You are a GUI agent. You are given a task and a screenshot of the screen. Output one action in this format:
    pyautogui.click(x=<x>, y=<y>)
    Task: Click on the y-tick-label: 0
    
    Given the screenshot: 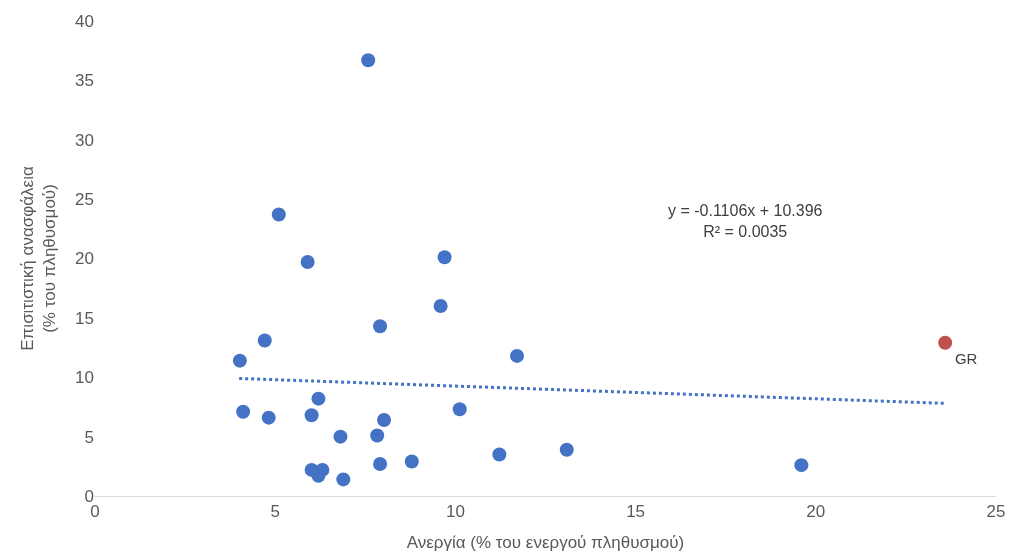 What is the action you would take?
    pyautogui.click(x=89, y=496)
    